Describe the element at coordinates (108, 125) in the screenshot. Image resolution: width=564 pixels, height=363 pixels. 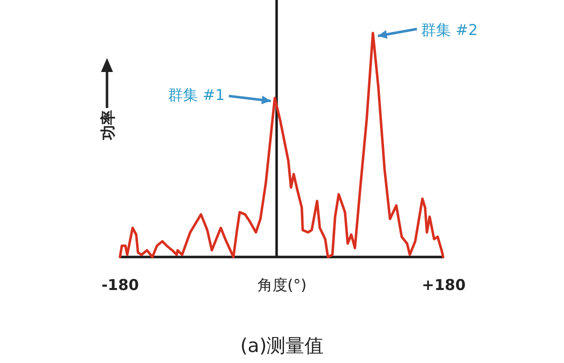
I see `y-axis-title: 功率` at that location.